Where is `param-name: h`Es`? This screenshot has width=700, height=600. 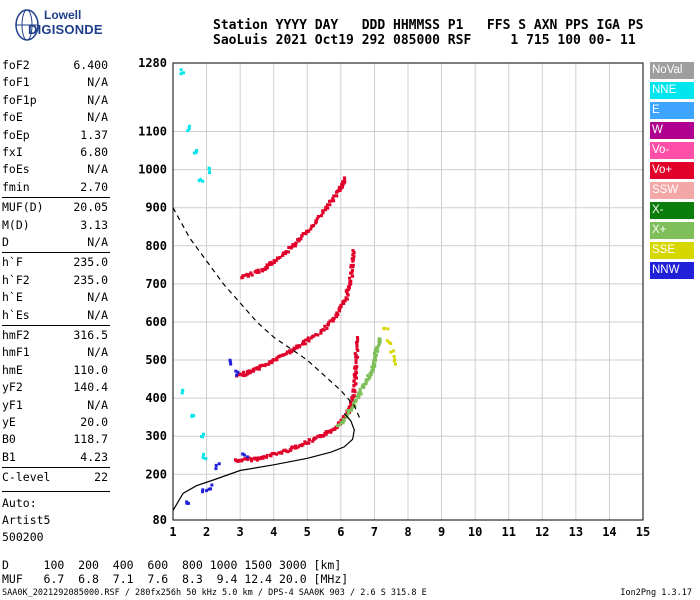 param-name: h`Es is located at coordinates (16, 314).